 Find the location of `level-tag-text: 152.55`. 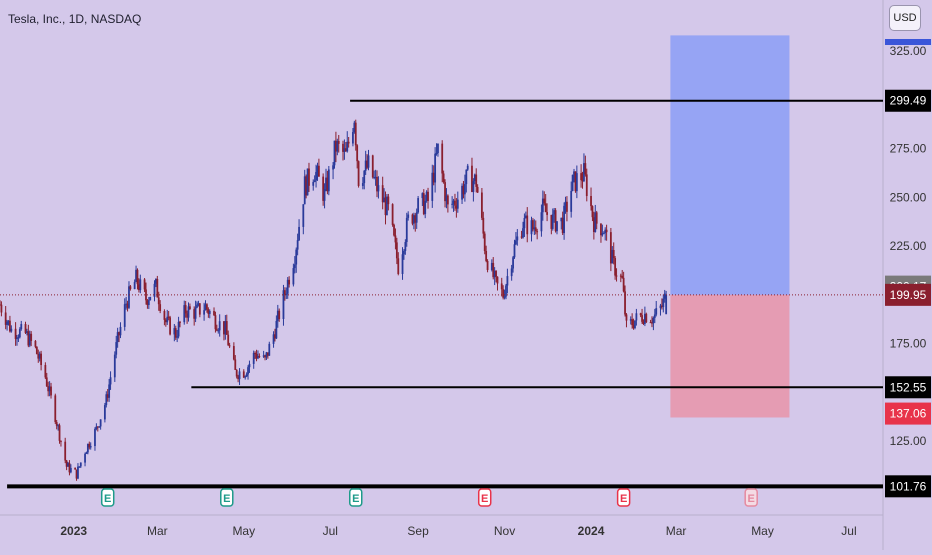

level-tag-text: 152.55 is located at coordinates (908, 387).